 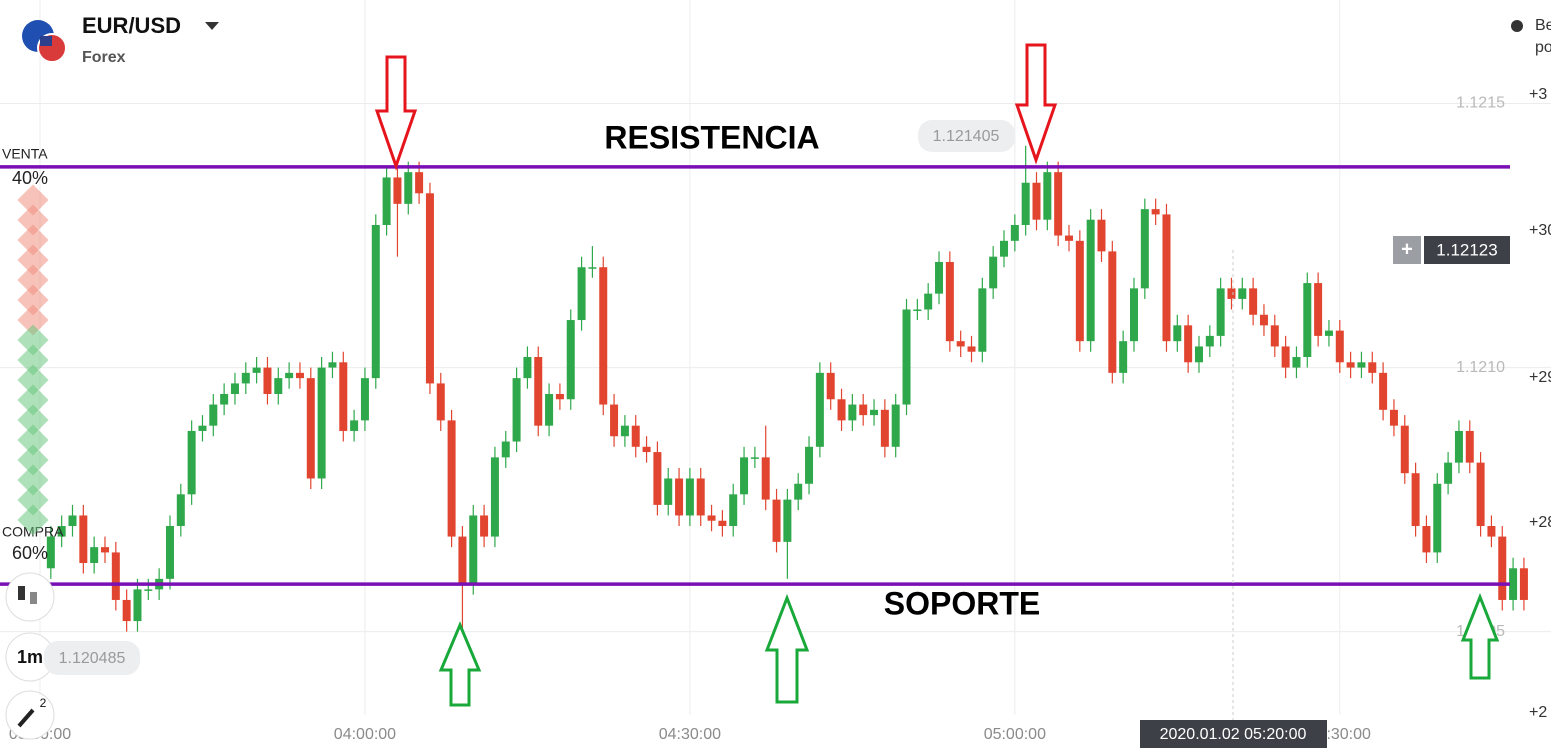 I want to click on symbol-dropdown, so click(x=212, y=26).